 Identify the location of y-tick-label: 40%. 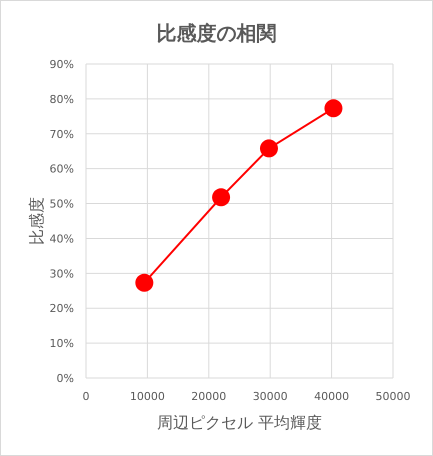
(62, 239).